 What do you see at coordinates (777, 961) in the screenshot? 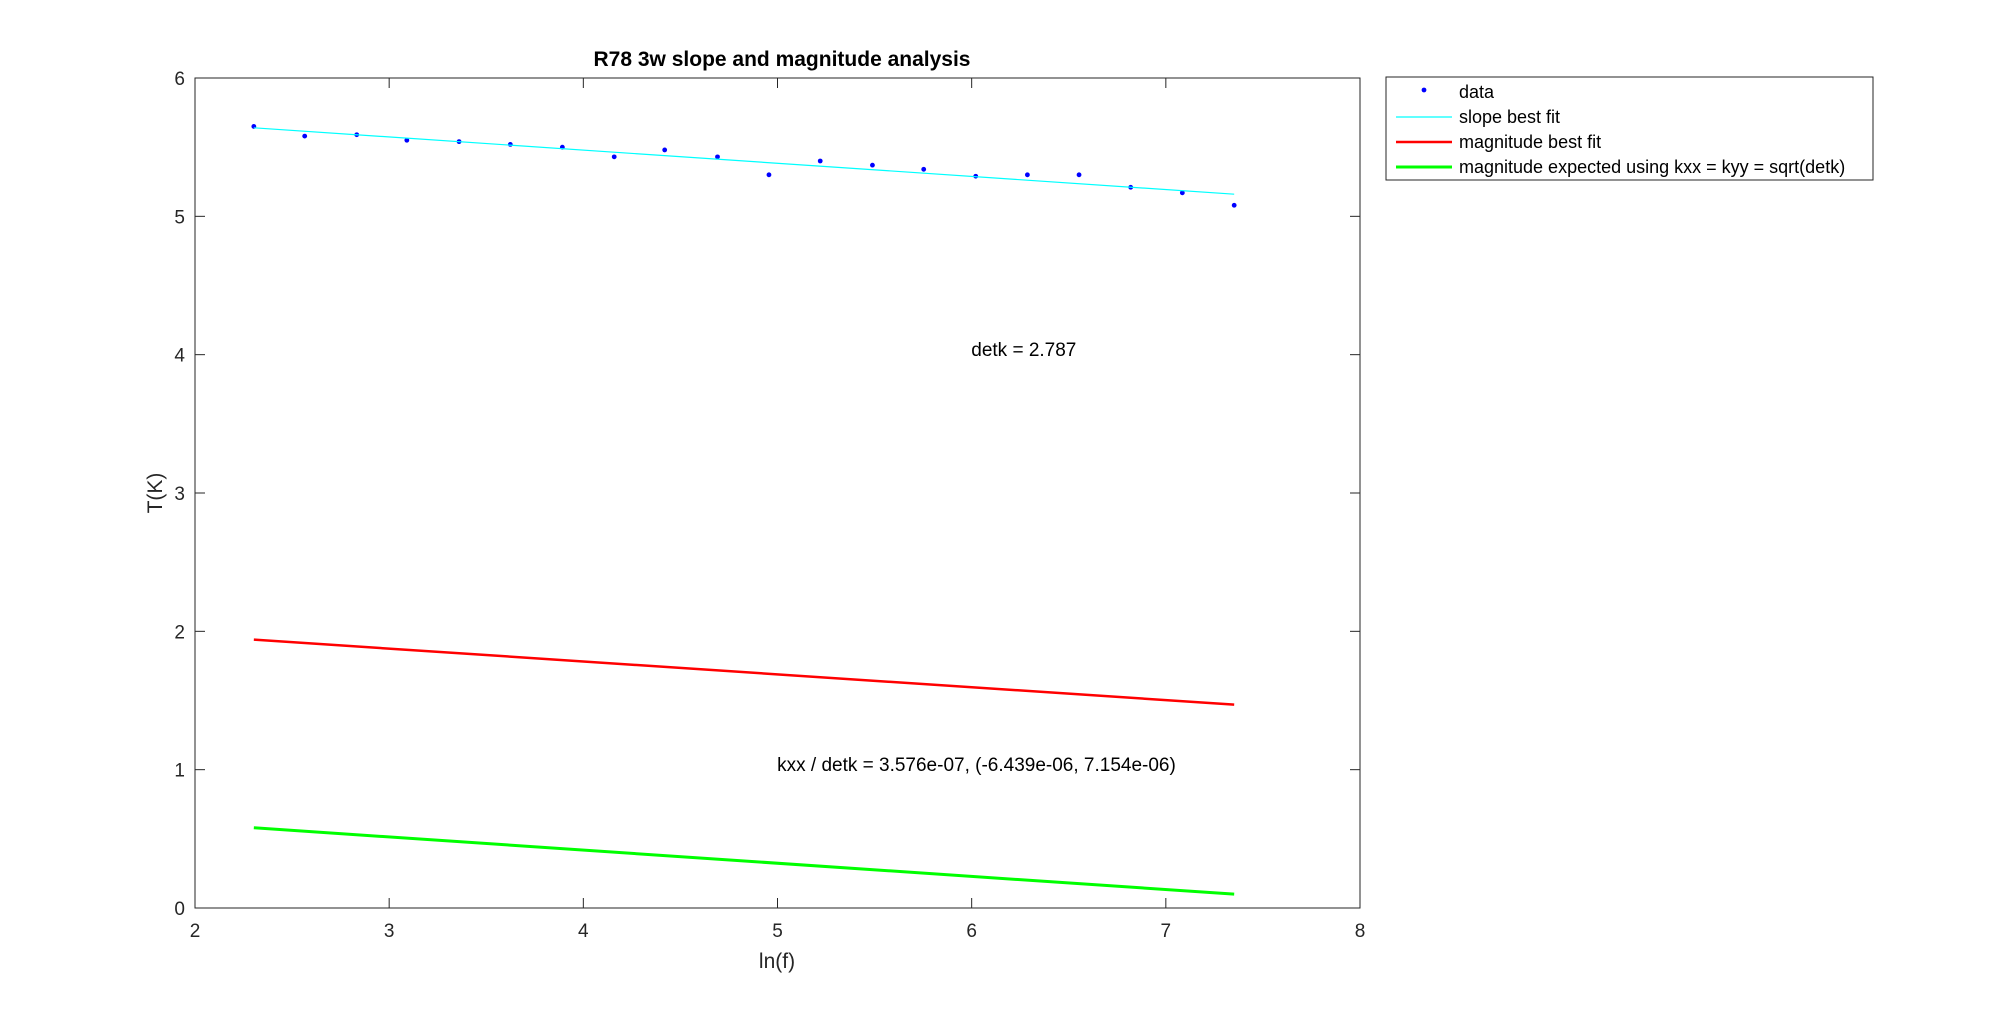
I see `x-axis-label: ln(f)` at bounding box center [777, 961].